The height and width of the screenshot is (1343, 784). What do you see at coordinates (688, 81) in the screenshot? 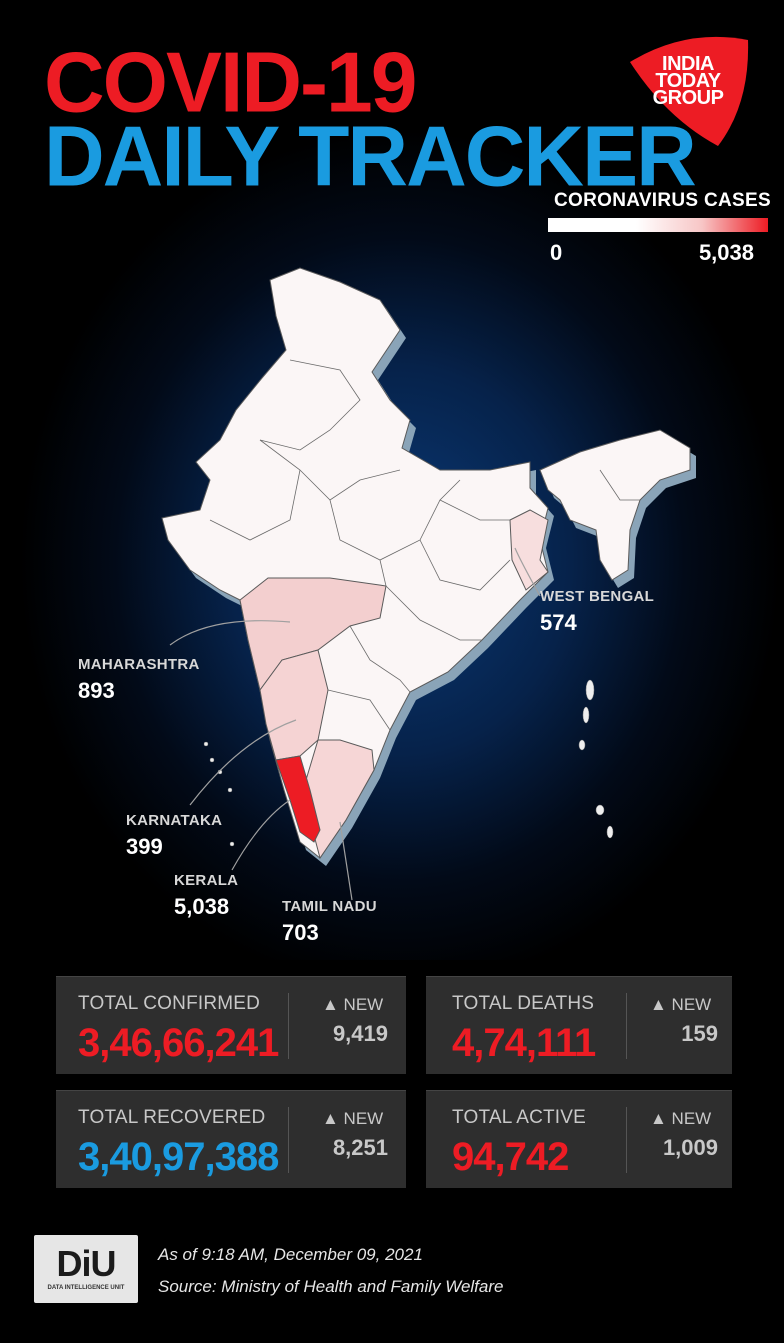
I see `brand-logo-text: INDIA TODAY GROUP` at bounding box center [688, 81].